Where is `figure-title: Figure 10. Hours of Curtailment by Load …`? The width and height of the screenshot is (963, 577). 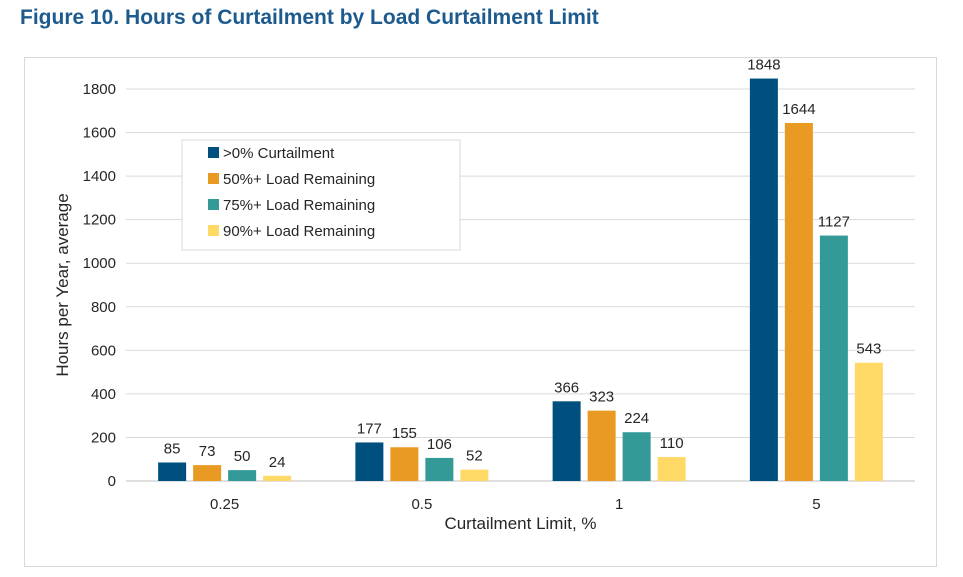
figure-title: Figure 10. Hours of Curtailment by Load … is located at coordinates (309, 17).